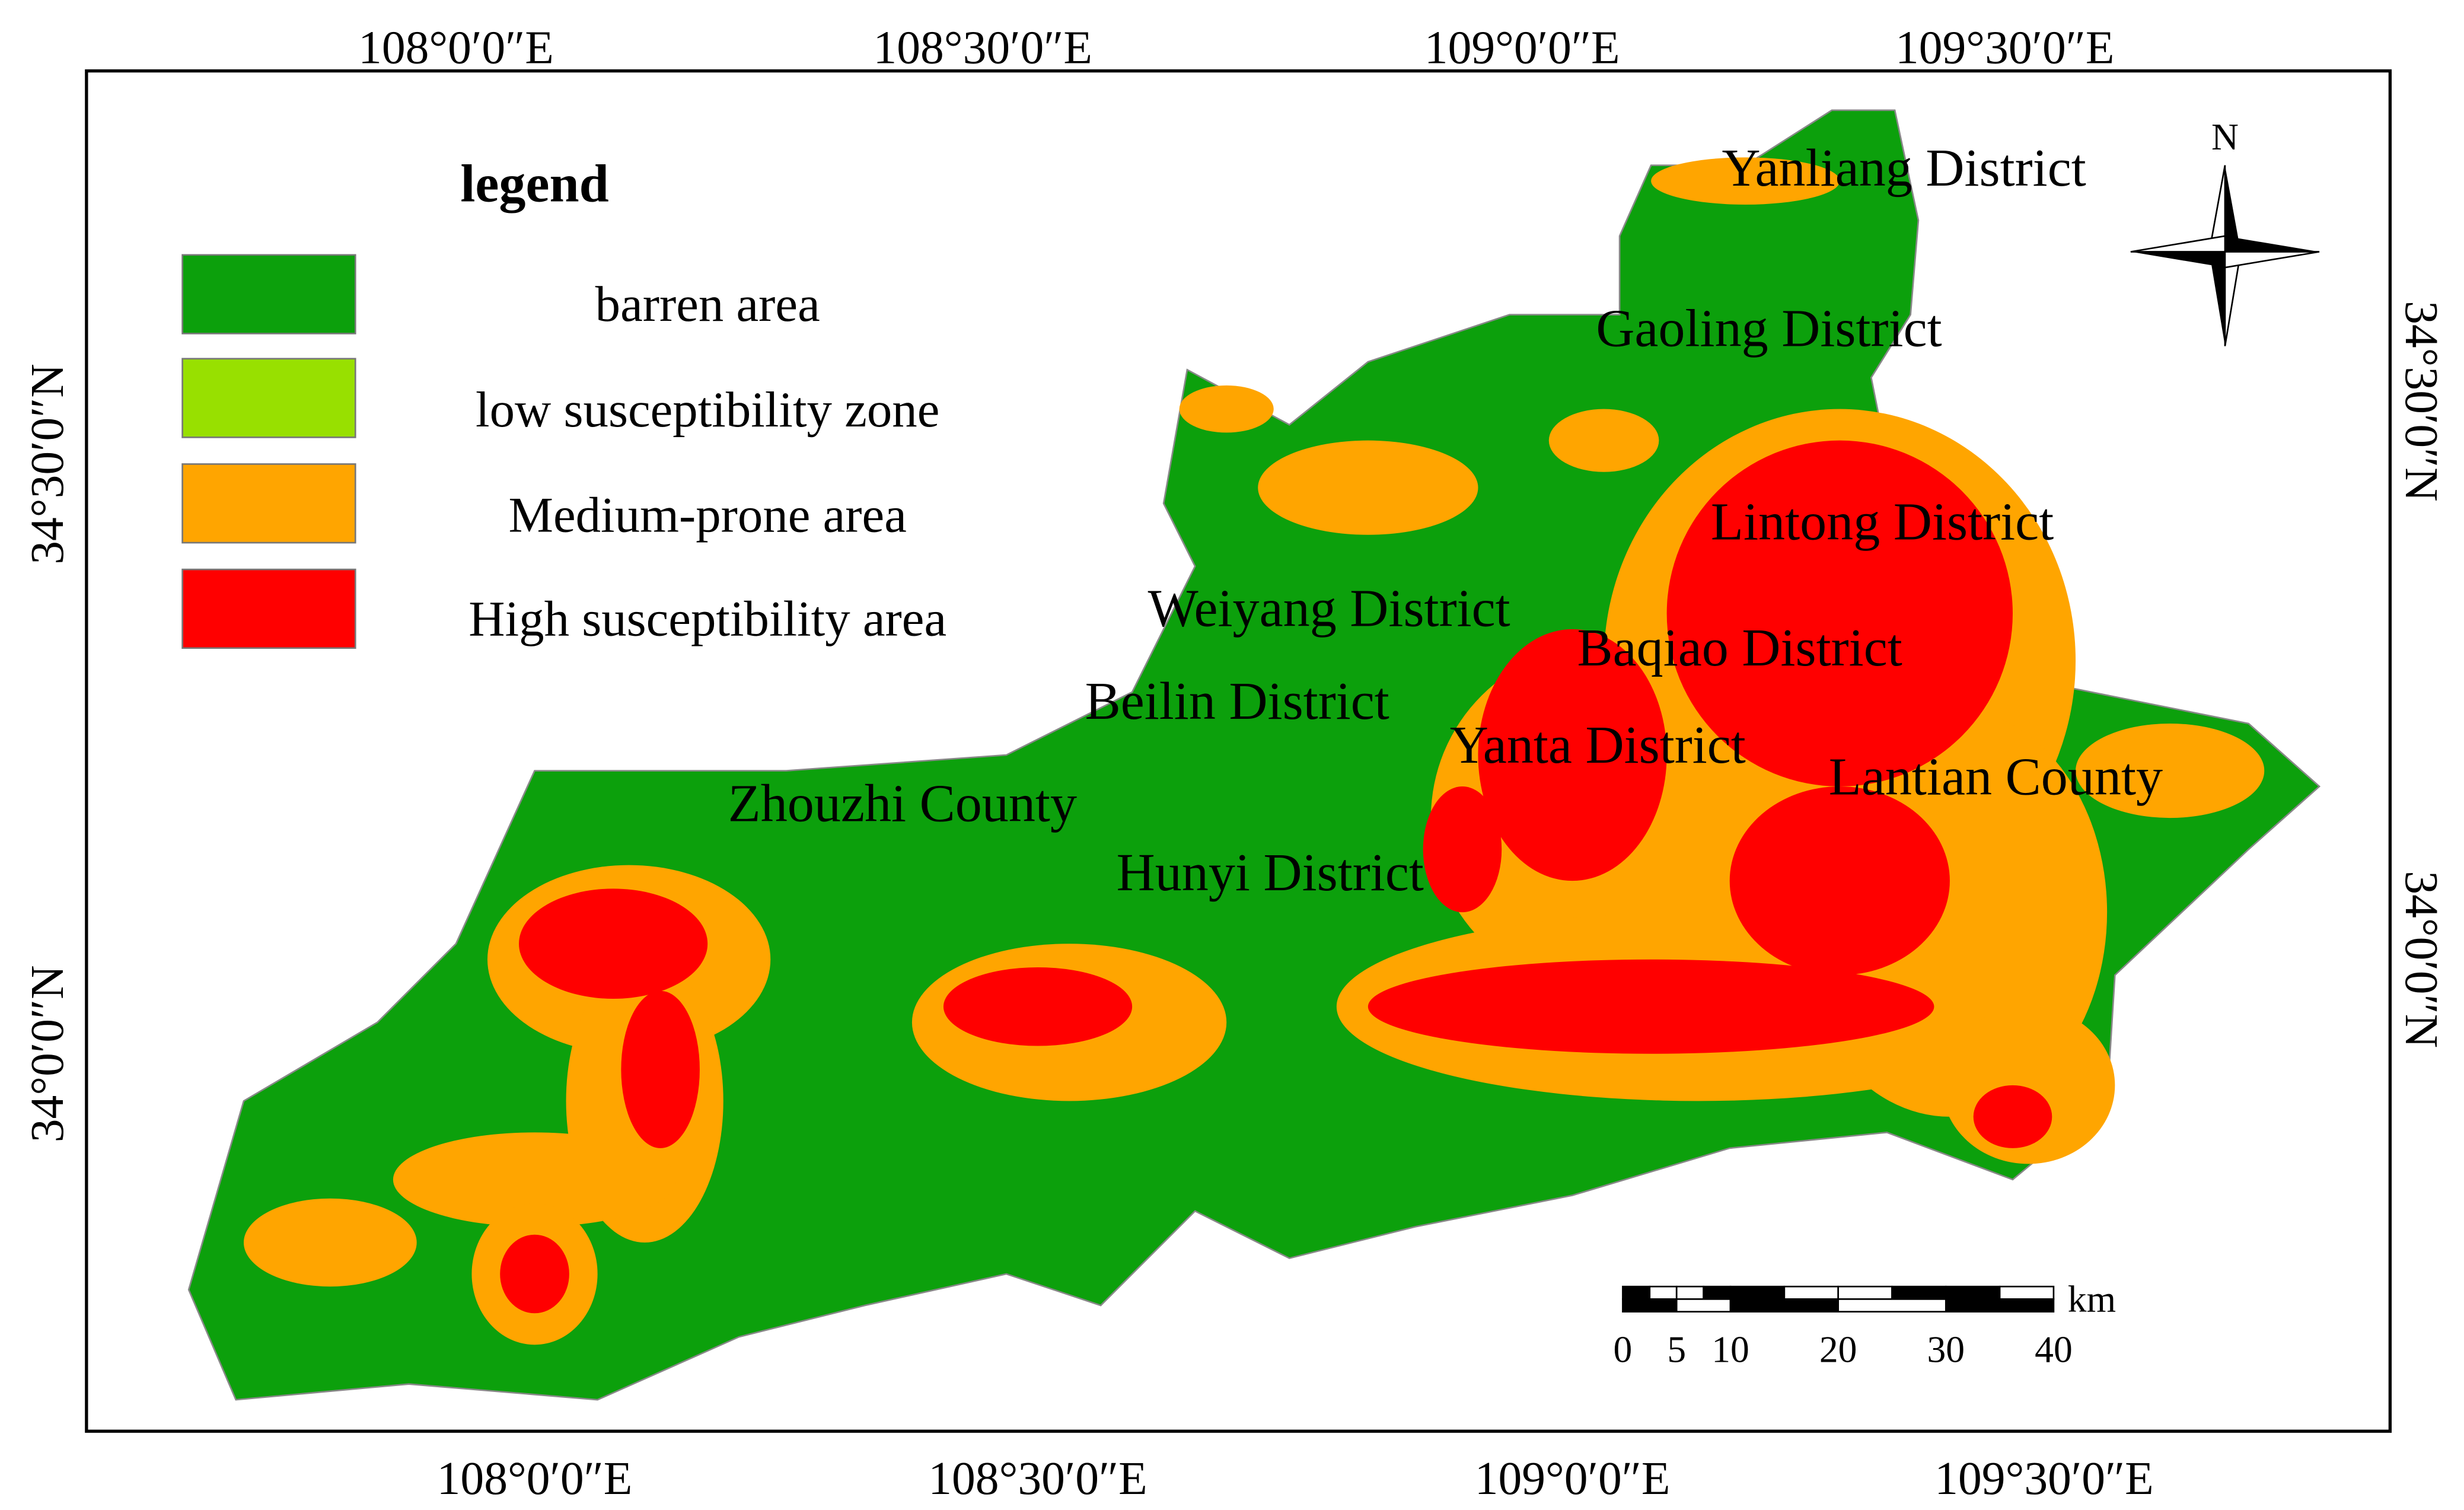  What do you see at coordinates (1329, 608) in the screenshot?
I see `district-label: Weiyang District` at bounding box center [1329, 608].